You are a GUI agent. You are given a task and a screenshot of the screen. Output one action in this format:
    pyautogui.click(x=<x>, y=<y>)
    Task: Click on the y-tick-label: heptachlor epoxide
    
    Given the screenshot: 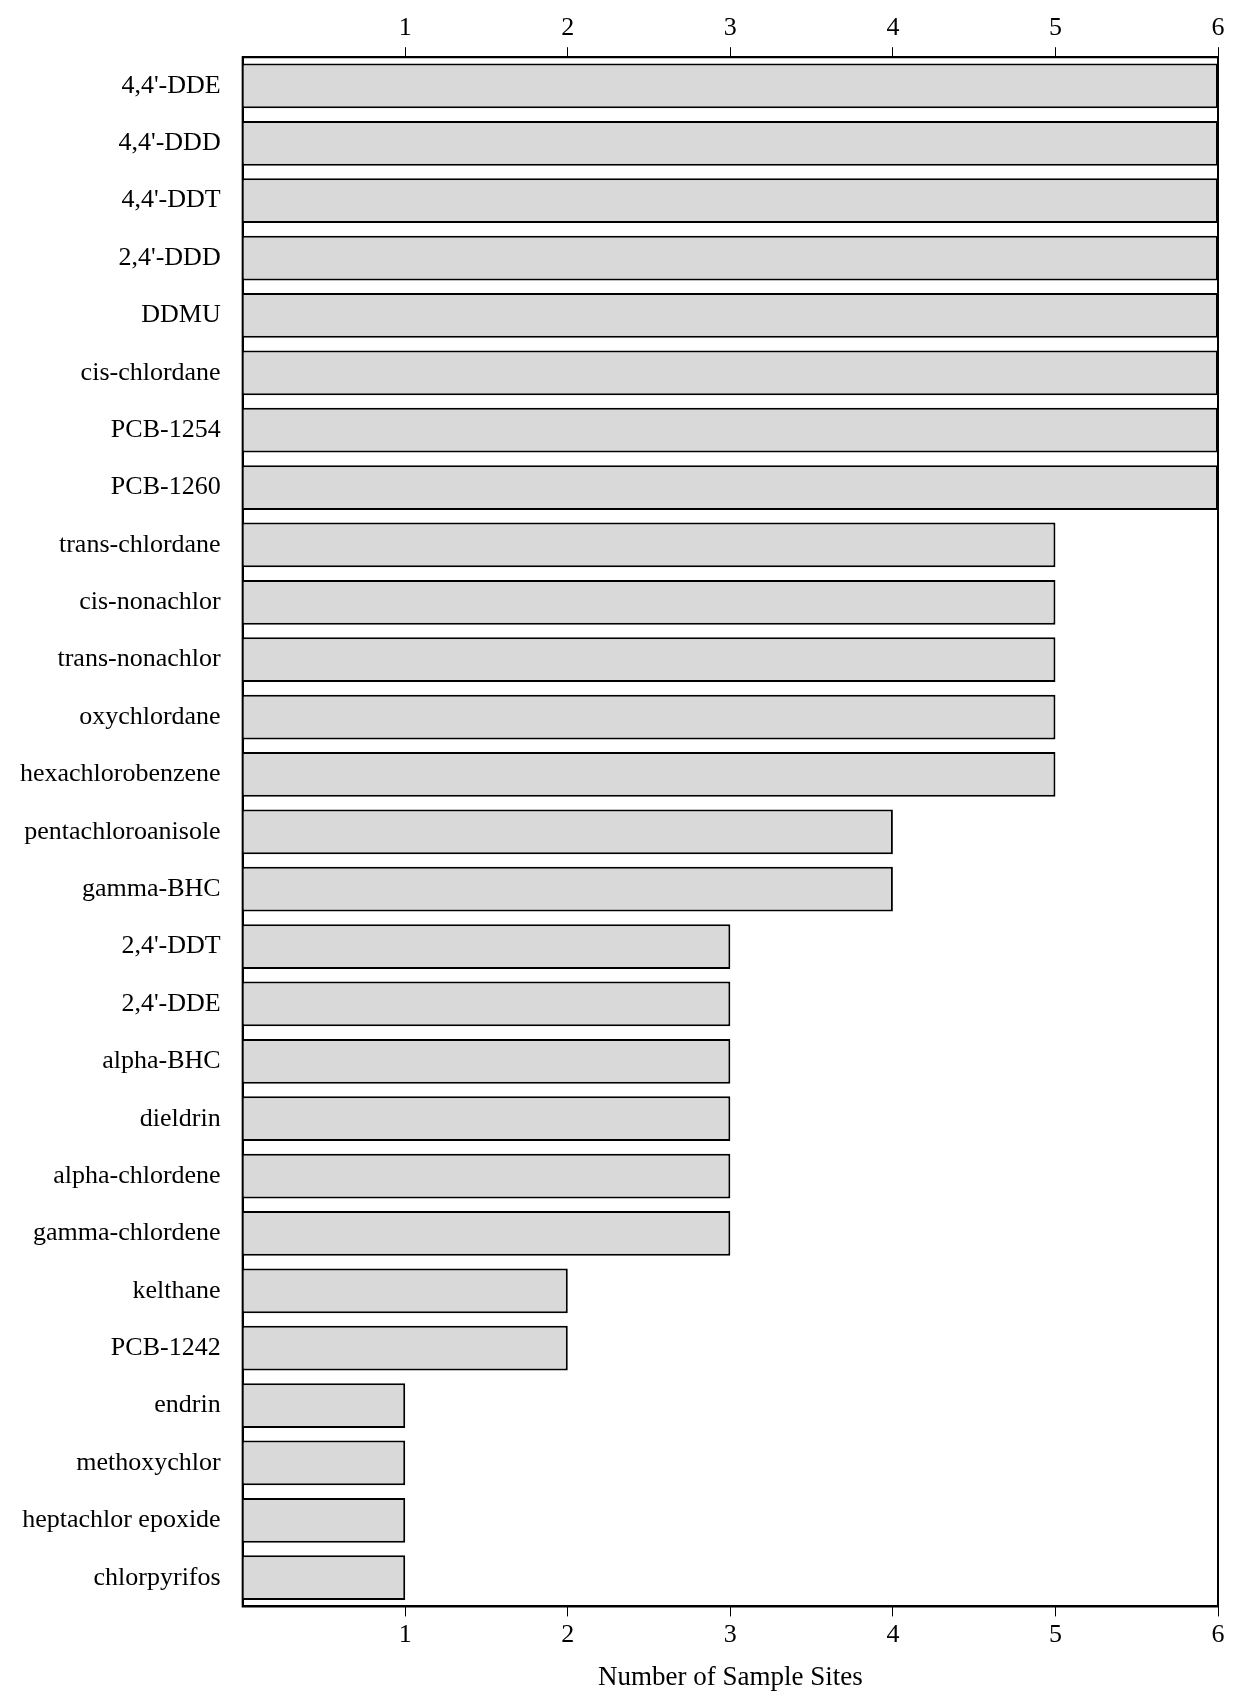 What is the action you would take?
    pyautogui.click(x=121, y=1519)
    